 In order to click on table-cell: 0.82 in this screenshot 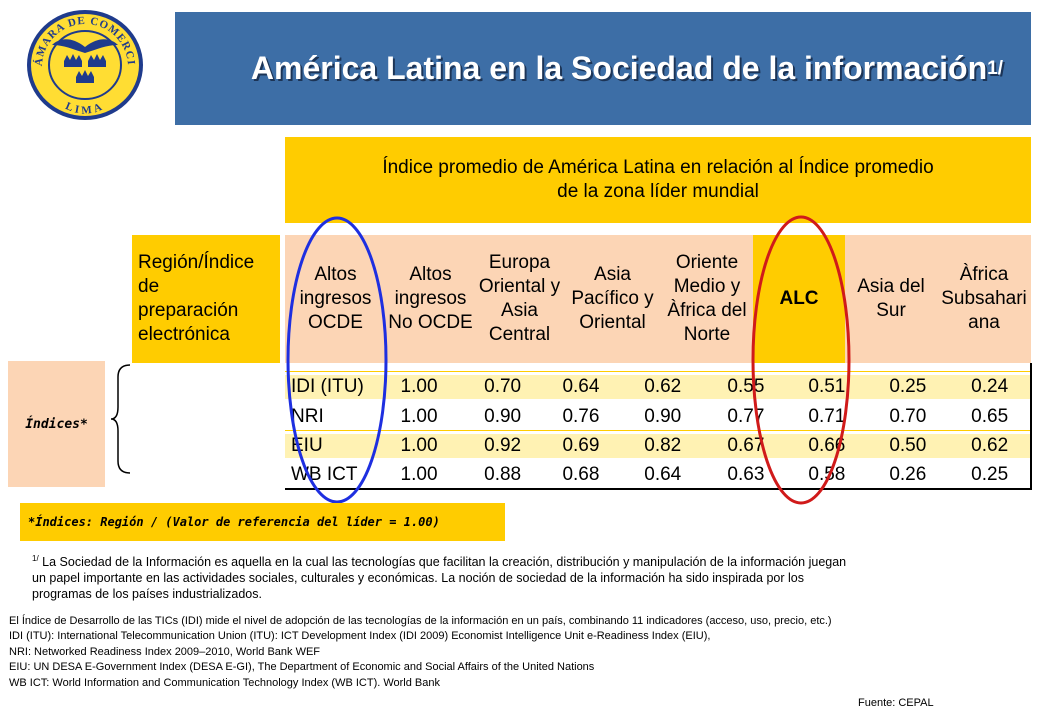, I will do `click(663, 445)`.